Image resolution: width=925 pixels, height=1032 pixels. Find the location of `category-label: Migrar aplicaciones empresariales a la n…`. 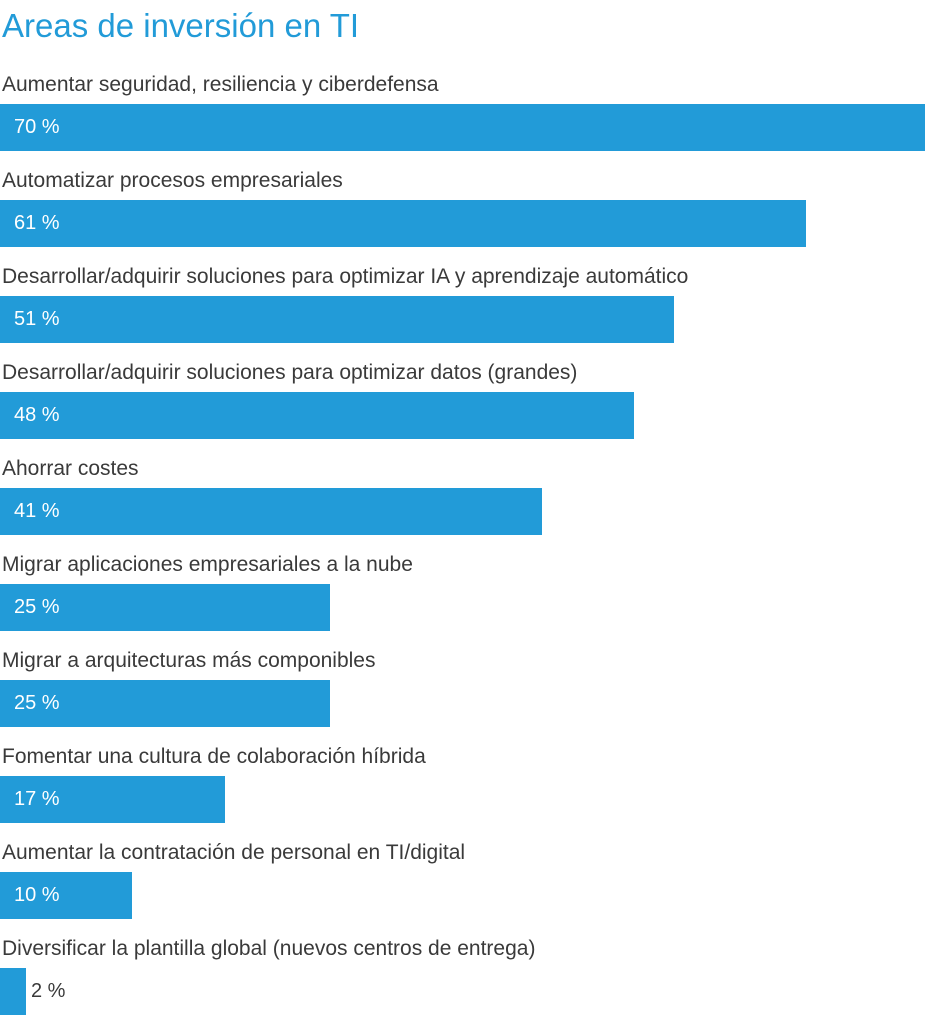

category-label: Migrar aplicaciones empresariales a la n… is located at coordinates (207, 564).